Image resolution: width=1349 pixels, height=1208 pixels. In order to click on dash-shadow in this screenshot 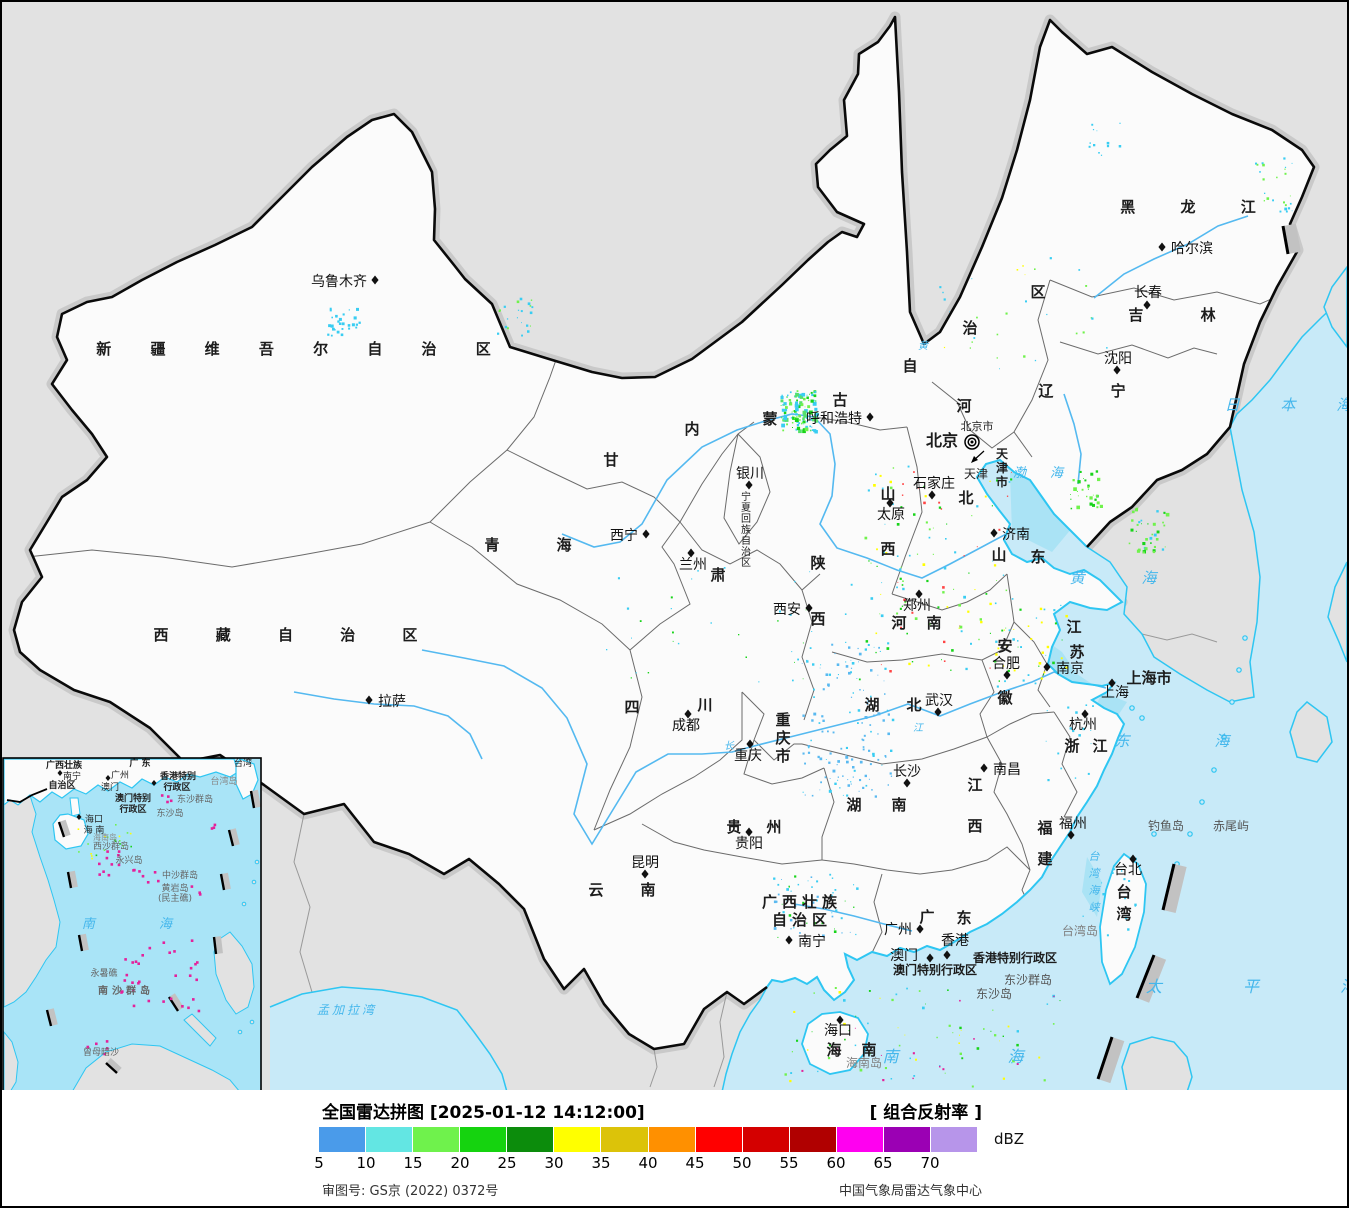, I will do `click(1175, 889)`.